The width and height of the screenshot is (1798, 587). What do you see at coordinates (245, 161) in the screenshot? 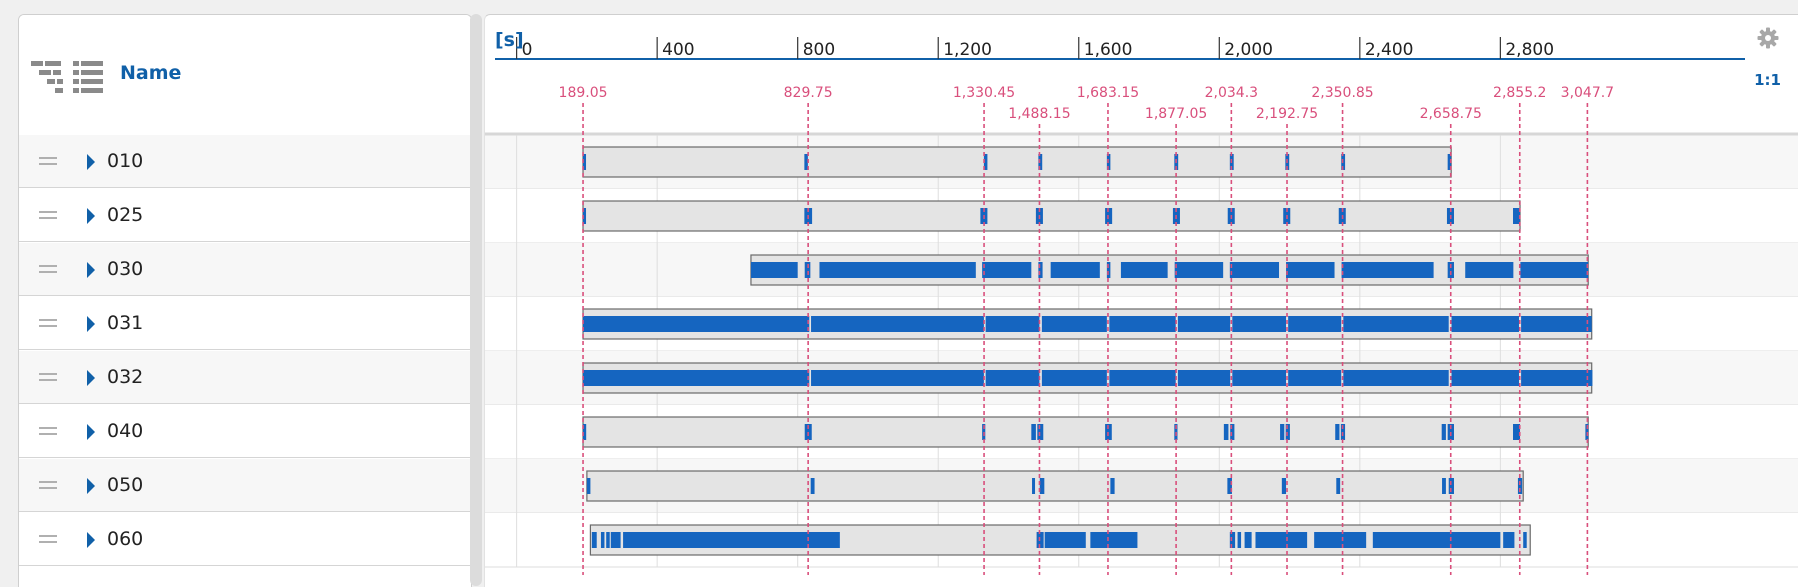
I see `tree-row: 010` at bounding box center [245, 161].